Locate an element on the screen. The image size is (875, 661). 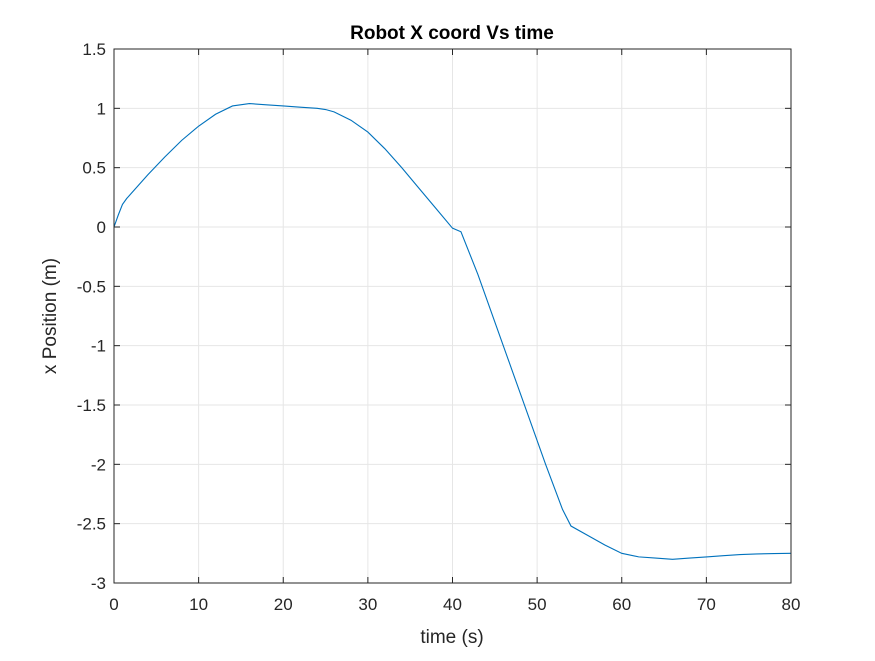
x-tick-label: 10 is located at coordinates (198, 604).